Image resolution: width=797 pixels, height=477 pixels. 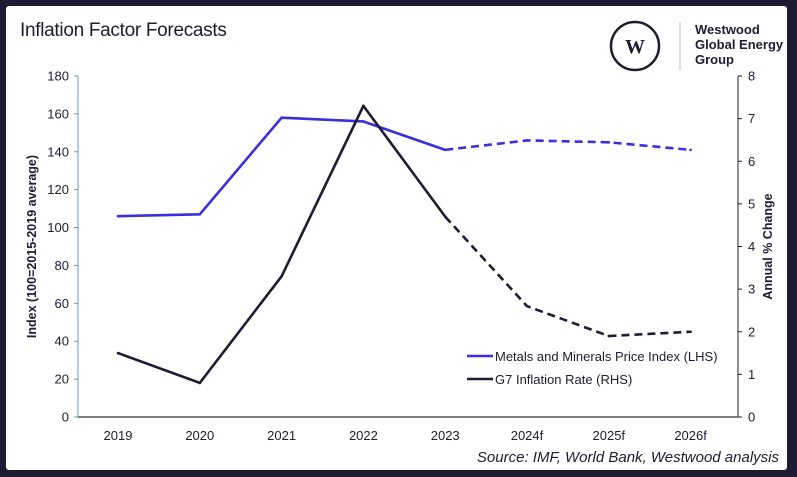 What do you see at coordinates (58, 227) in the screenshot?
I see `left-tick-label: 100` at bounding box center [58, 227].